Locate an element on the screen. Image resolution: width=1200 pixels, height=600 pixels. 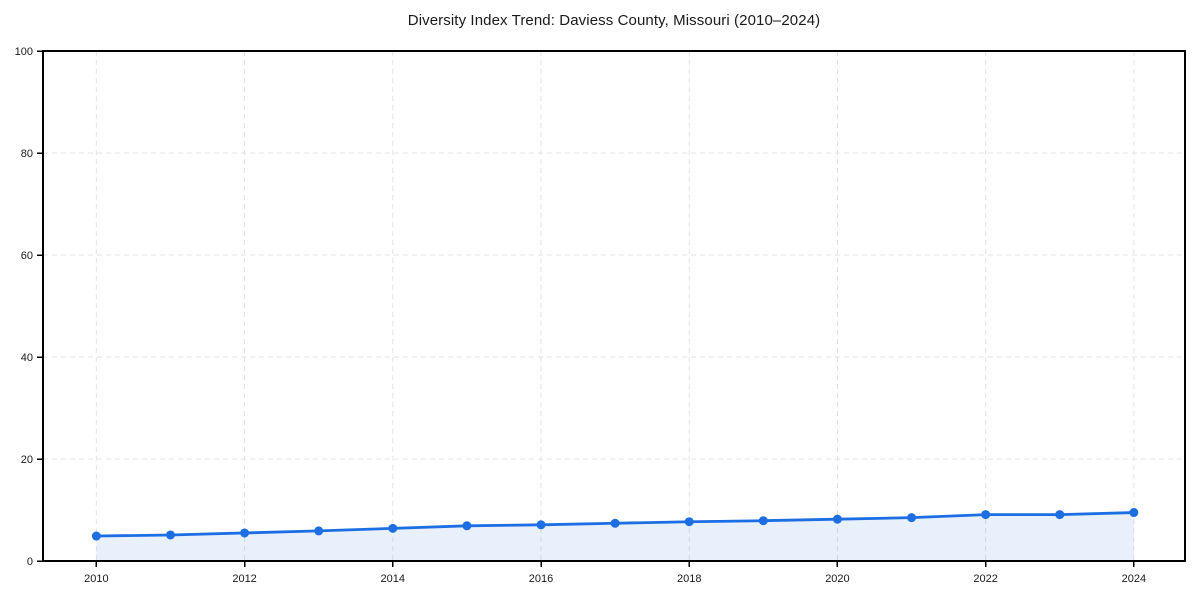
x-tick-label: 2018 is located at coordinates (689, 579).